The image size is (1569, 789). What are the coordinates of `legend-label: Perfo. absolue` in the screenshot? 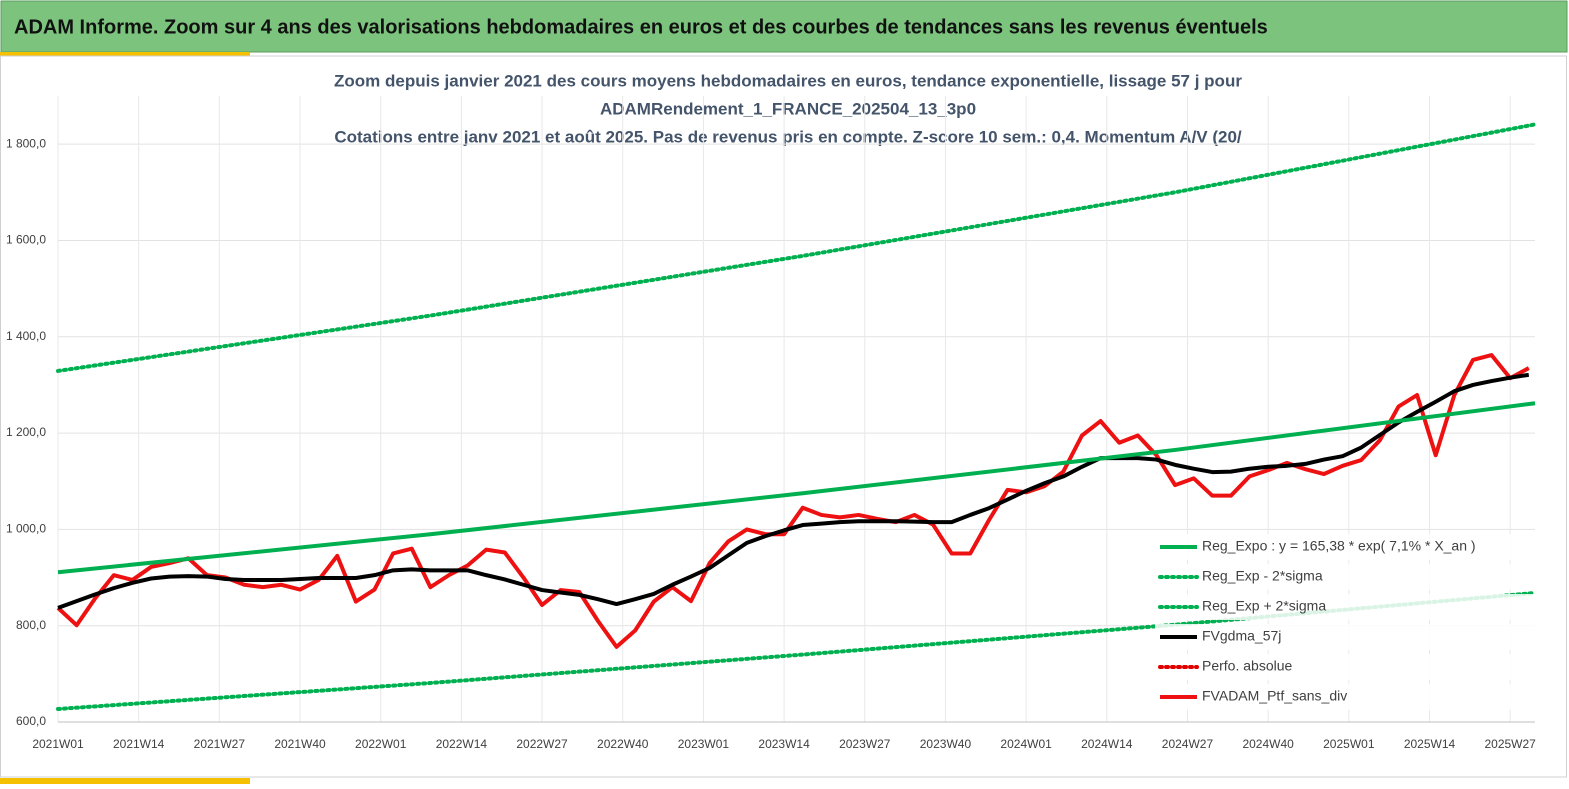 It's located at (1247, 666).